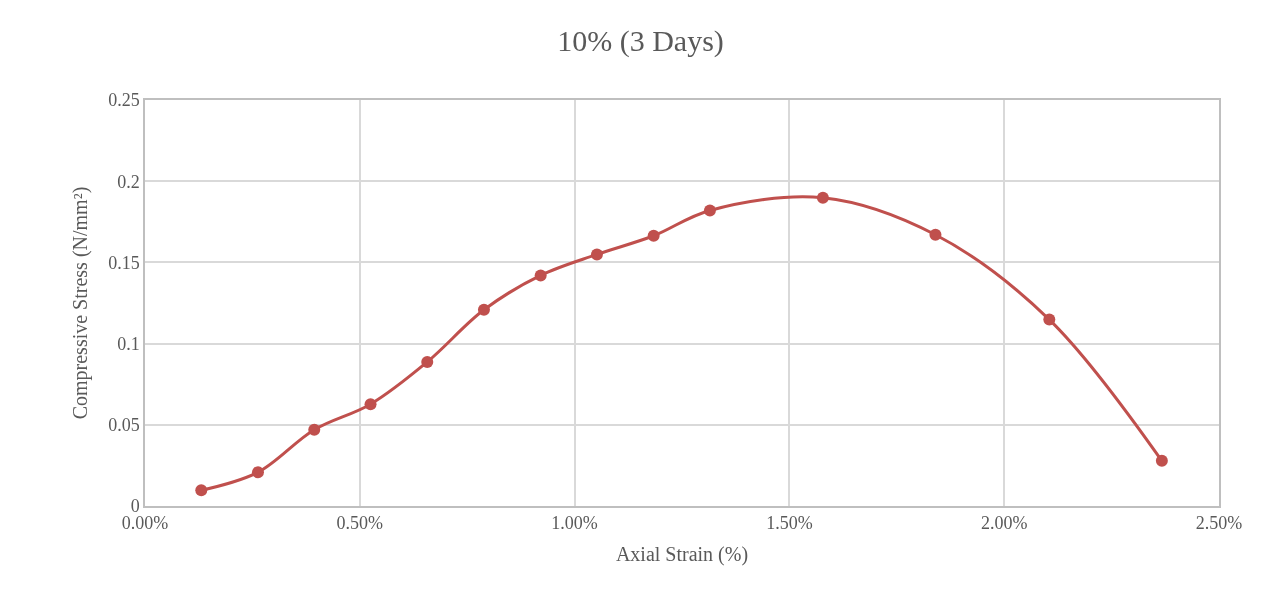 The height and width of the screenshot is (601, 1281). Describe the element at coordinates (124, 100) in the screenshot. I see `y-tick-label: 0.25` at that location.